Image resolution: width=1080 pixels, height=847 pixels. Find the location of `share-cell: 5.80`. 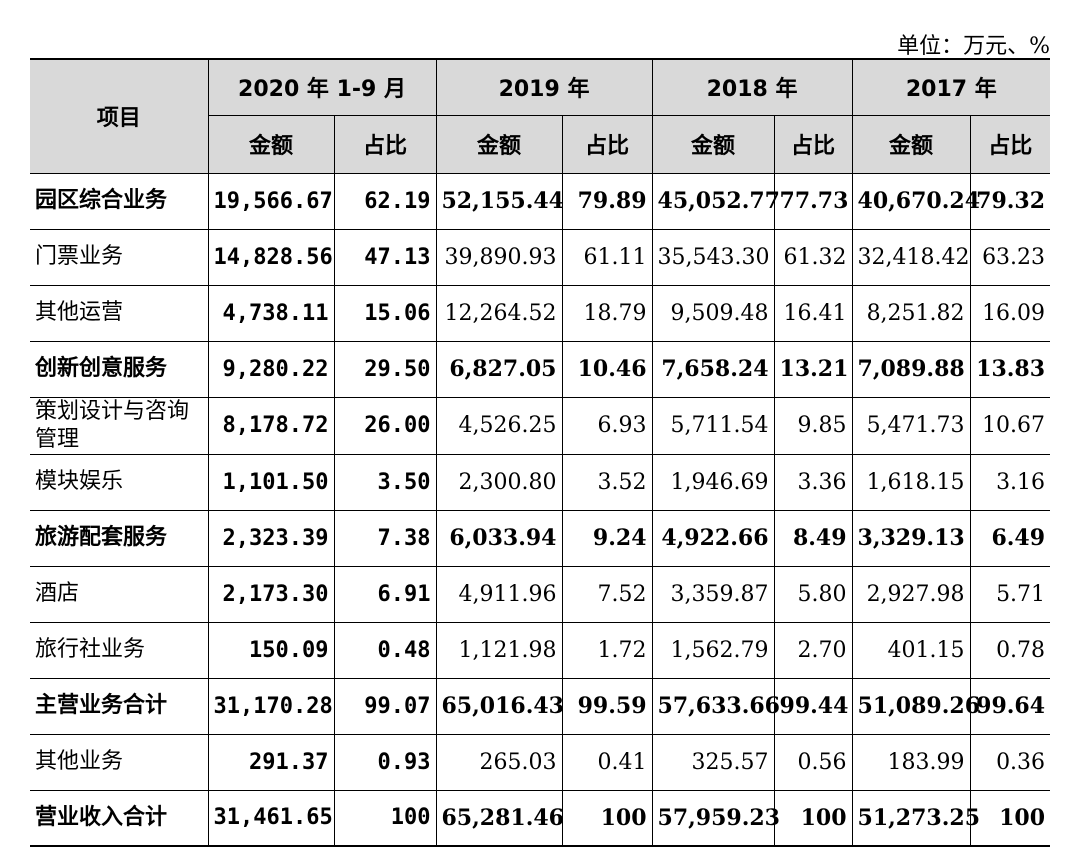

share-cell: 5.80 is located at coordinates (813, 594).